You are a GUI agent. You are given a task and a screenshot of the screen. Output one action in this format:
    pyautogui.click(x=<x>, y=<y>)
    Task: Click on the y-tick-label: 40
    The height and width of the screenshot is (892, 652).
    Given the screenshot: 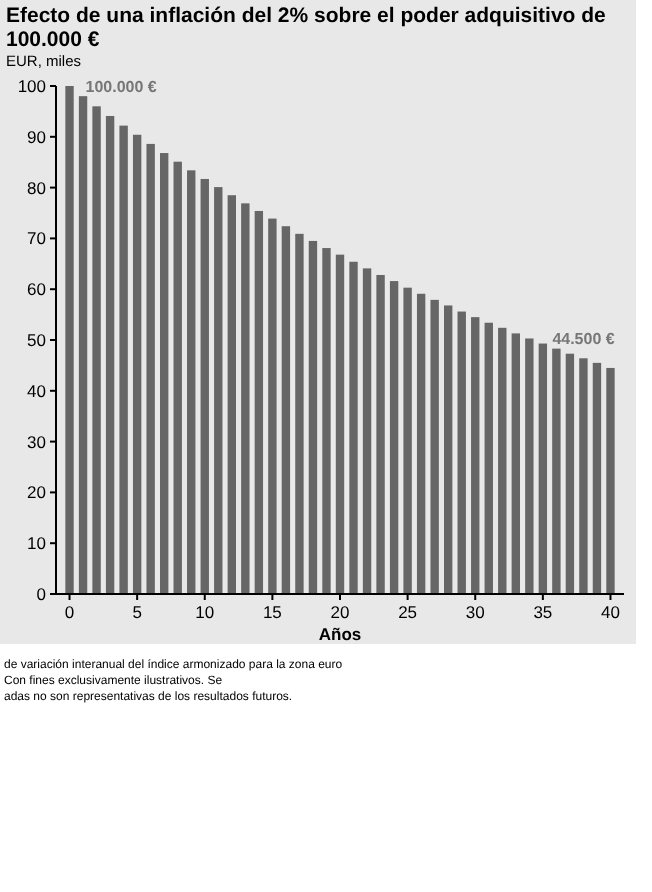 What is the action you would take?
    pyautogui.click(x=37, y=390)
    